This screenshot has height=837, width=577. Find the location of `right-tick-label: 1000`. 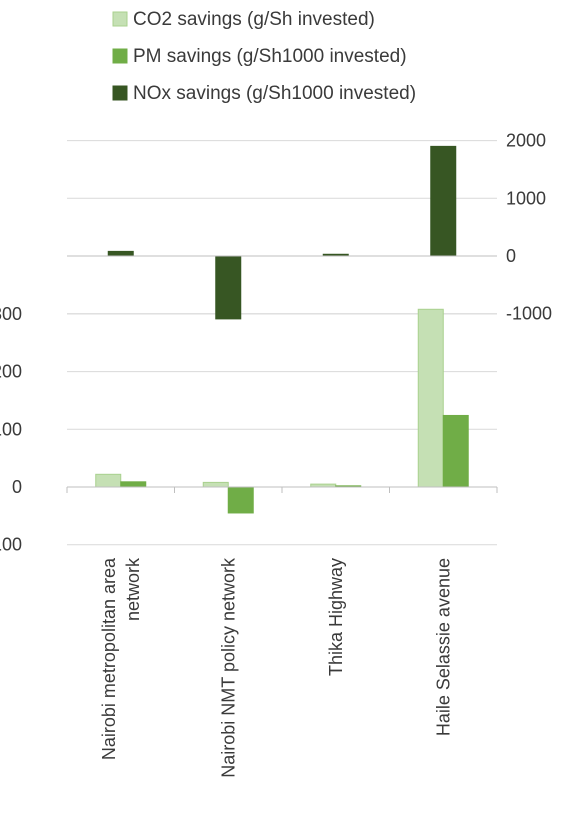

right-tick-label: 1000 is located at coordinates (526, 198).